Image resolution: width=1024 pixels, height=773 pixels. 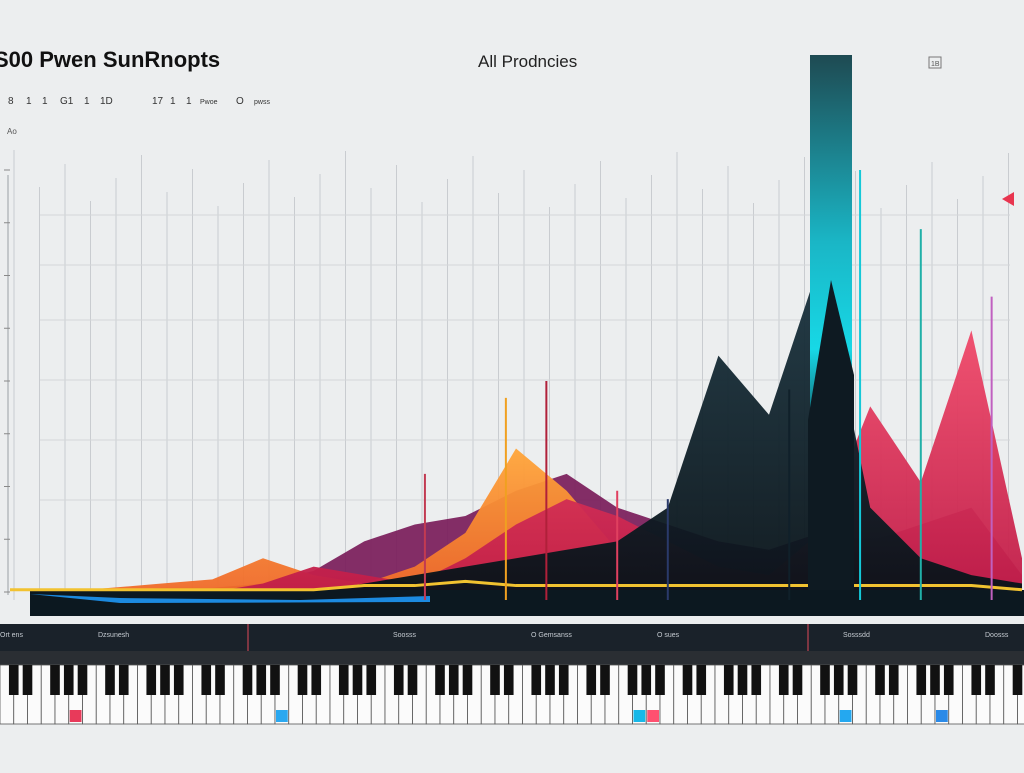 What do you see at coordinates (106, 101) in the screenshot?
I see `toolbar-glyph: 1D` at bounding box center [106, 101].